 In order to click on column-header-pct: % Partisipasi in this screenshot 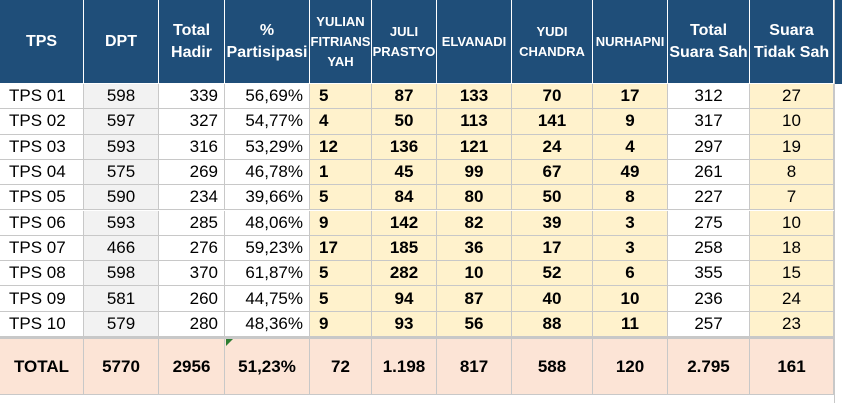, I will do `click(267, 42)`.